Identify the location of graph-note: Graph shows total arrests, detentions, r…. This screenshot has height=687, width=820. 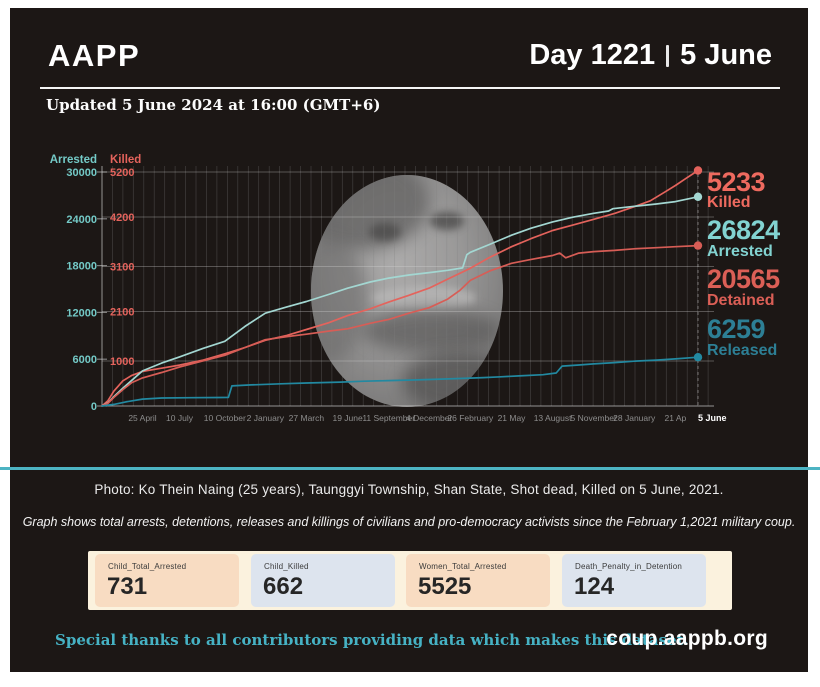
(409, 522).